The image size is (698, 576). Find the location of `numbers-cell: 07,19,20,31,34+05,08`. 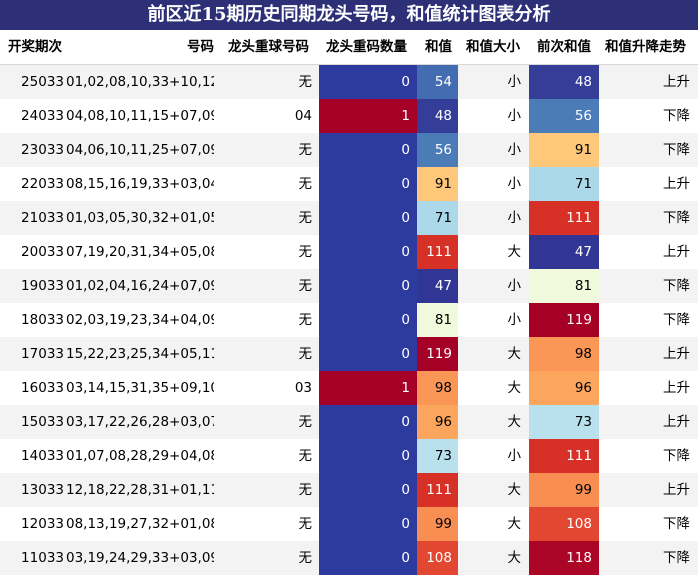

numbers-cell: 07,19,20,31,34+05,08 is located at coordinates (140, 252).